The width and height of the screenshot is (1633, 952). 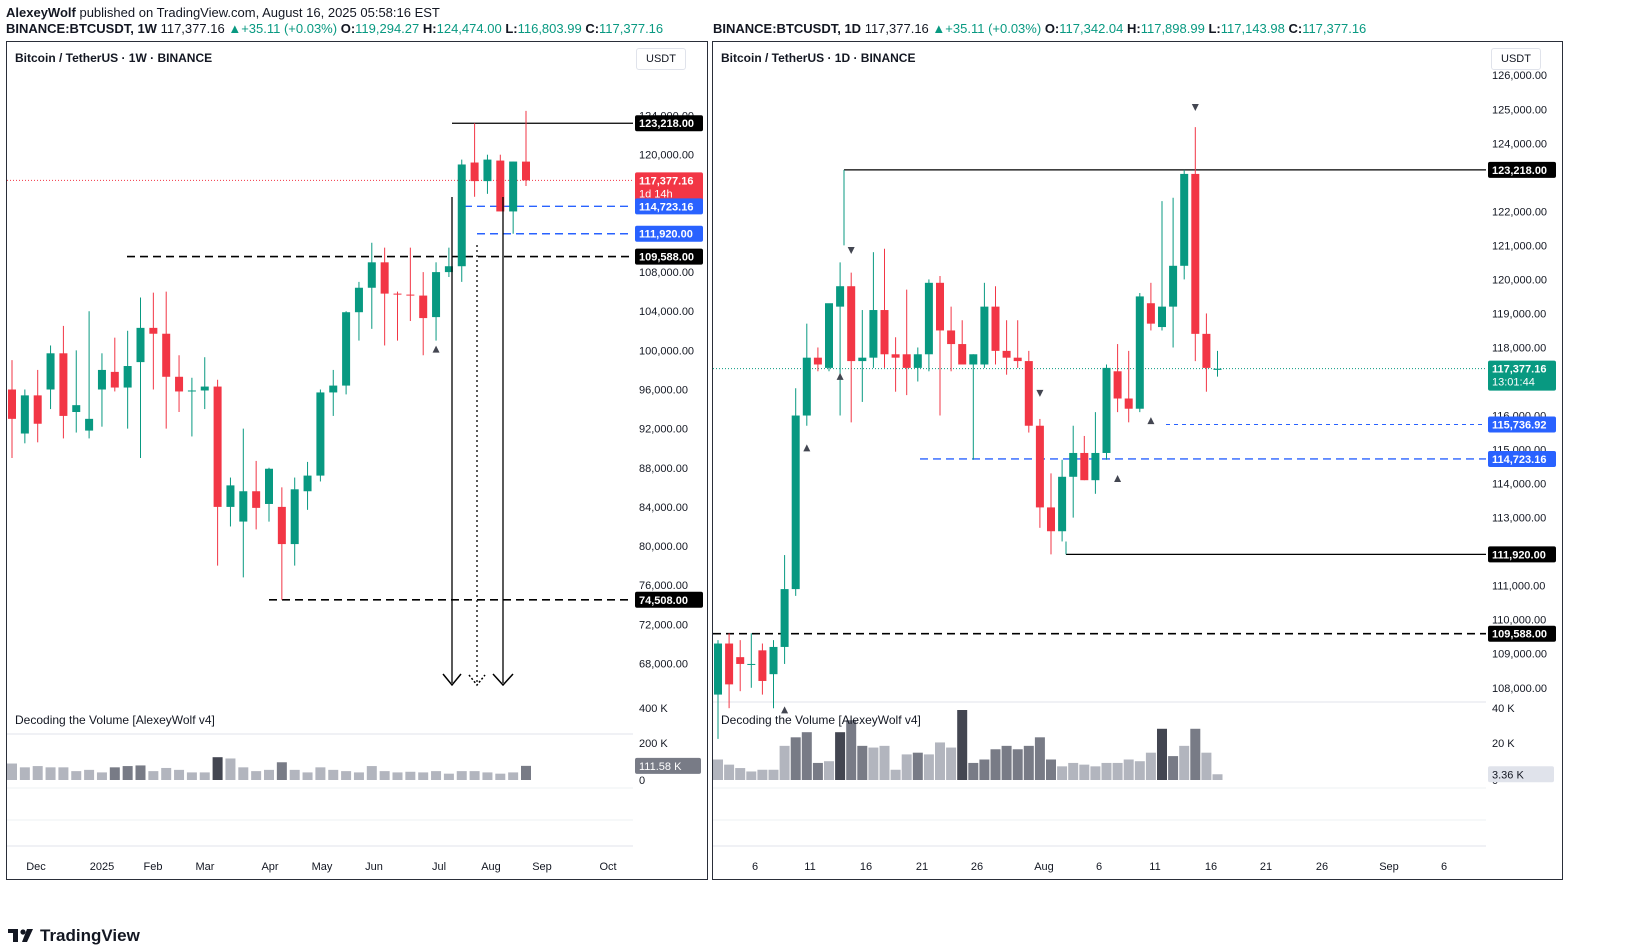 I want to click on price-tick-label: 80,000.00, so click(x=663, y=547).